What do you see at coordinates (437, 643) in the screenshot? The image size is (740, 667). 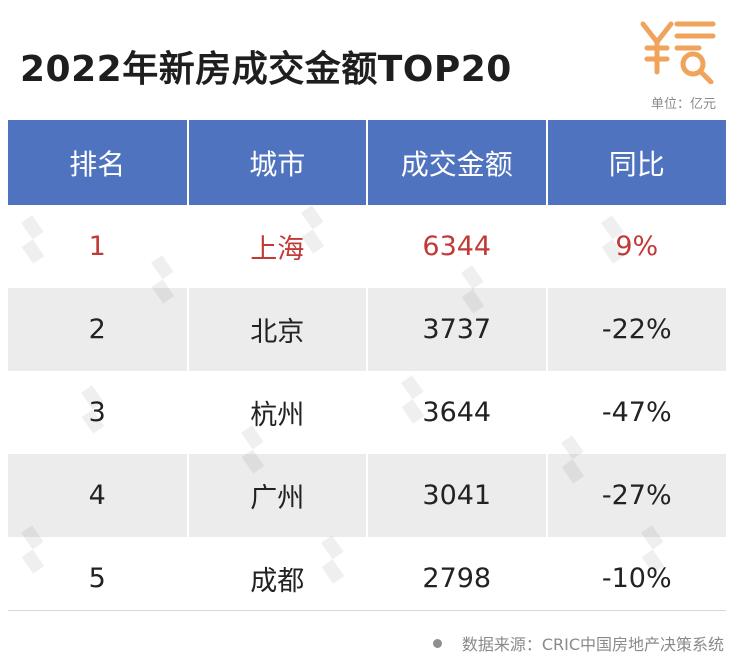 I see `bullet-icon` at bounding box center [437, 643].